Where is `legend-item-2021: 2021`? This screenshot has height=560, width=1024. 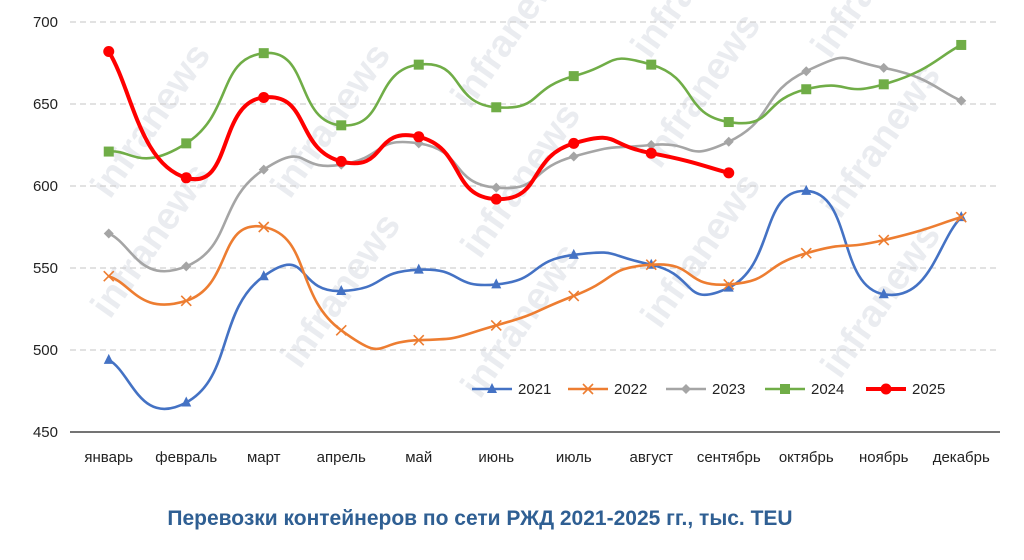
legend-item-2021: 2021 is located at coordinates (511, 389).